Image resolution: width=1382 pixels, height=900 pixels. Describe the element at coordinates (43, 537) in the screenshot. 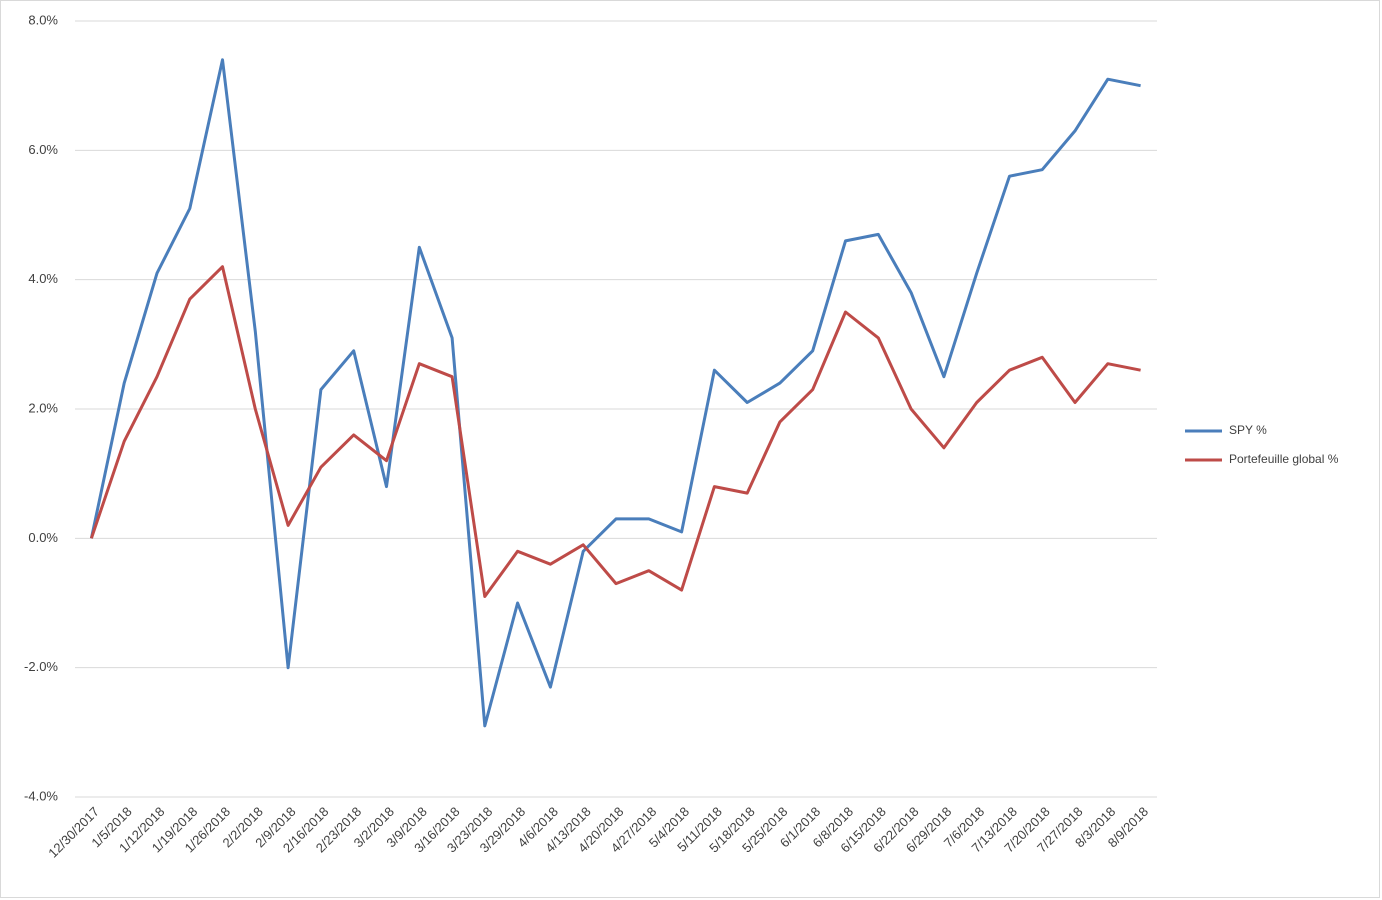

I see `y-tick-label: 0.0%` at that location.